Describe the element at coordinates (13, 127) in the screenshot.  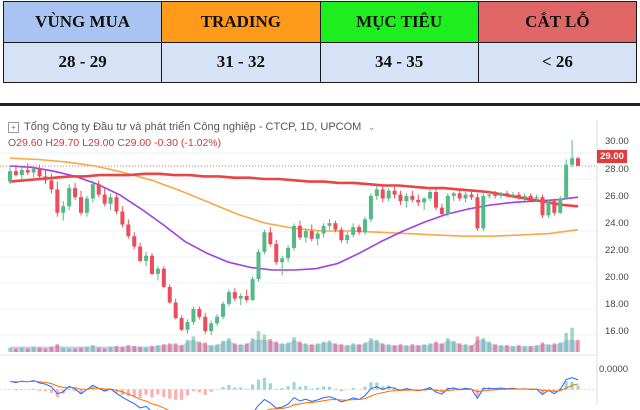
I see `expand-icon: +` at that location.